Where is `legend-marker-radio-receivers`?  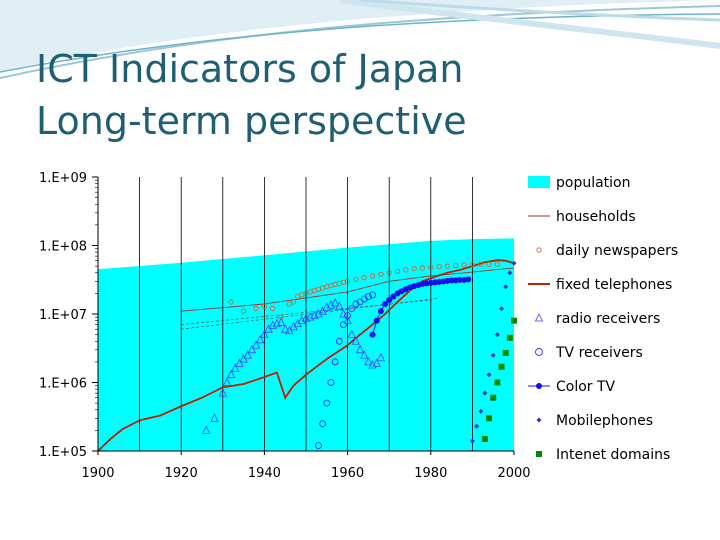 legend-marker-radio-receivers is located at coordinates (539, 317).